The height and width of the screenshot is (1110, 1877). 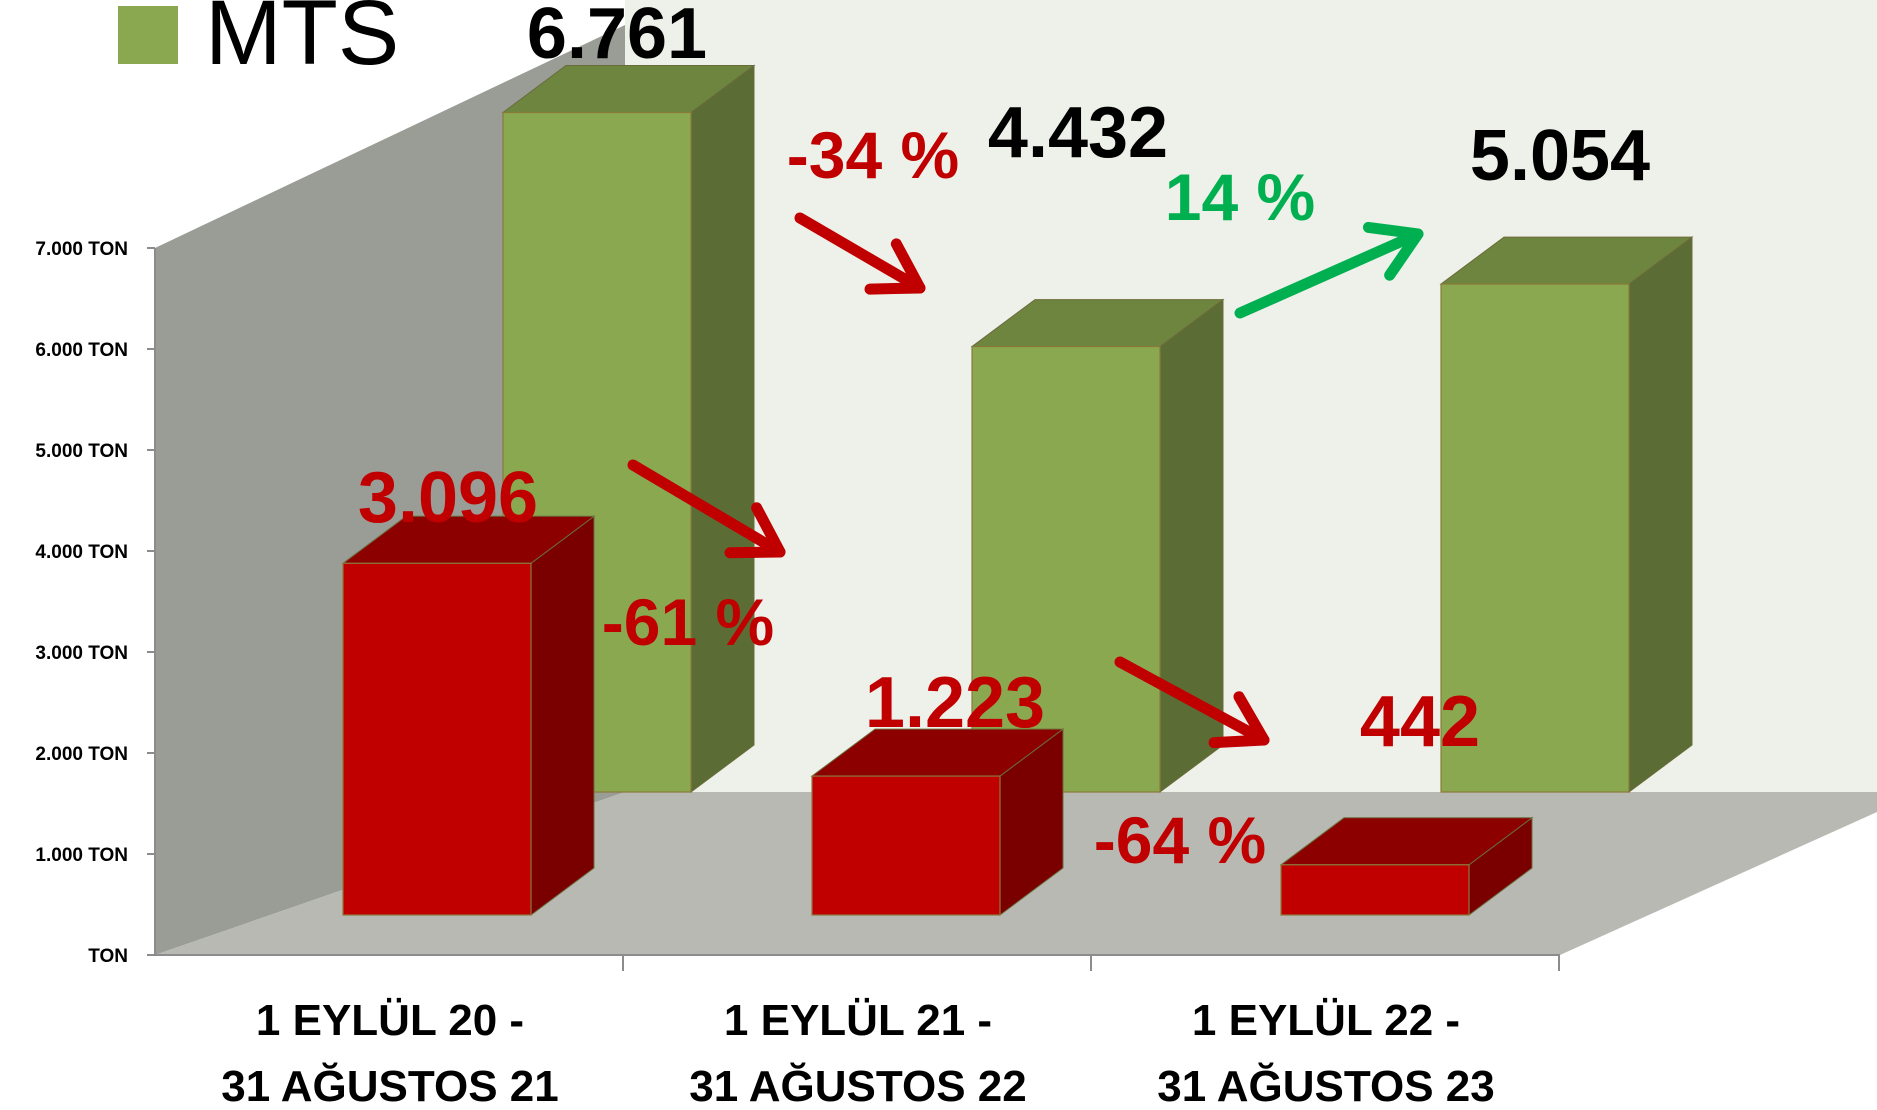 What do you see at coordinates (81, 855) in the screenshot?
I see `y-tick-label: 1.000 TON` at bounding box center [81, 855].